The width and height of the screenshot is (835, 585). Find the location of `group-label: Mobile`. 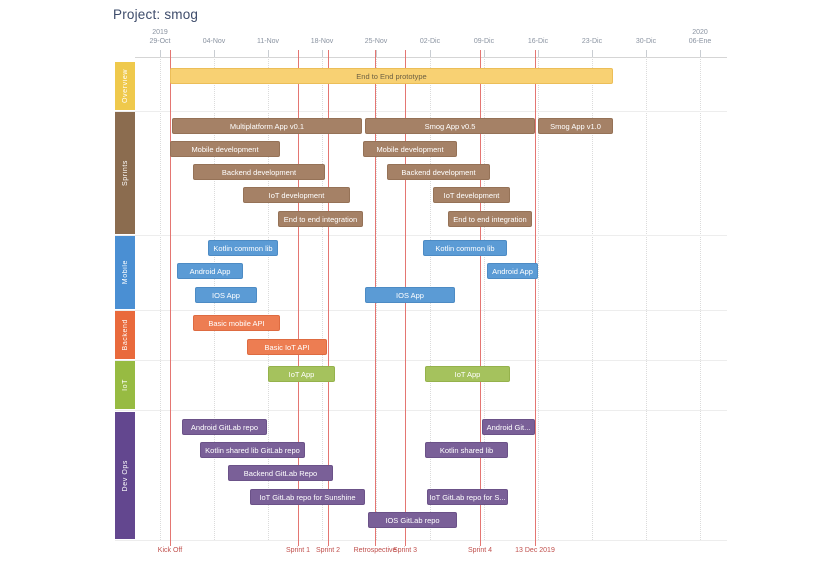

group-label: Mobile is located at coordinates (125, 272).